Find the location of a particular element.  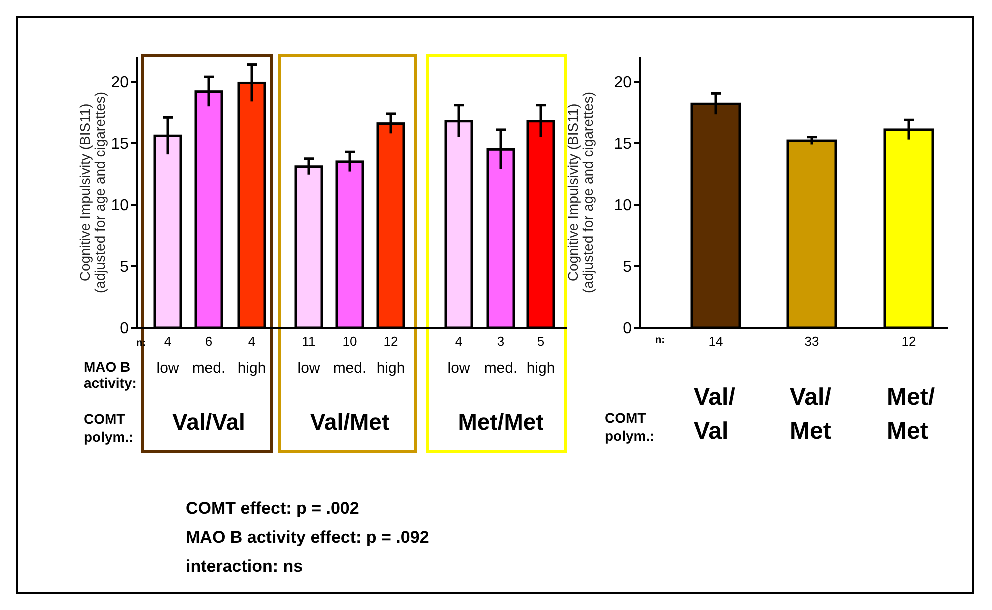

text: n: is located at coordinates (660, 340).